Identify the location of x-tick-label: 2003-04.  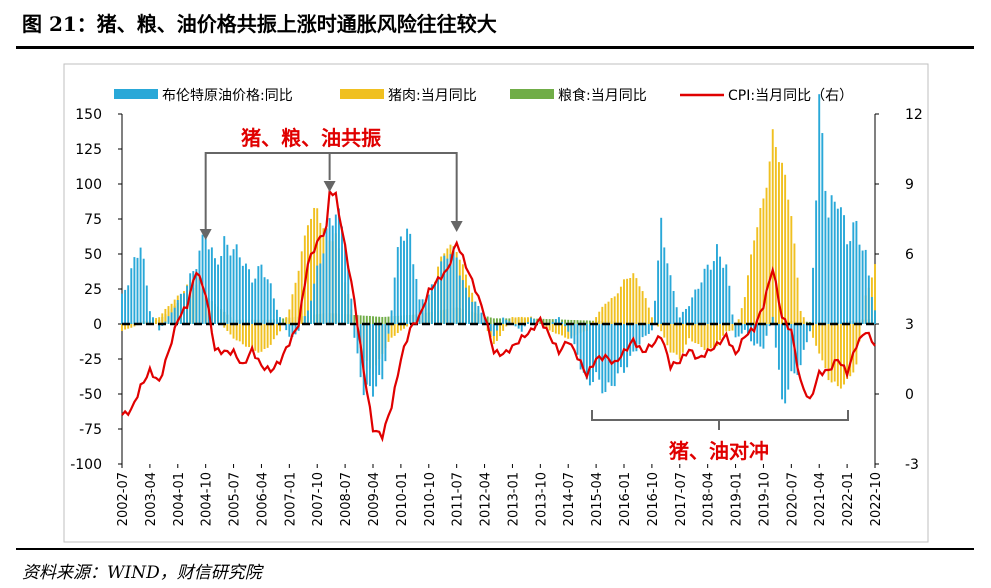
(151, 499).